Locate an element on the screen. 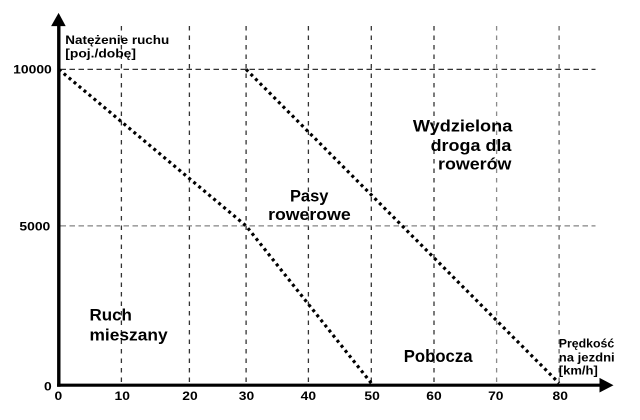 This screenshot has height=420, width=640. svg-text: [poj./dobę] is located at coordinates (100, 54).